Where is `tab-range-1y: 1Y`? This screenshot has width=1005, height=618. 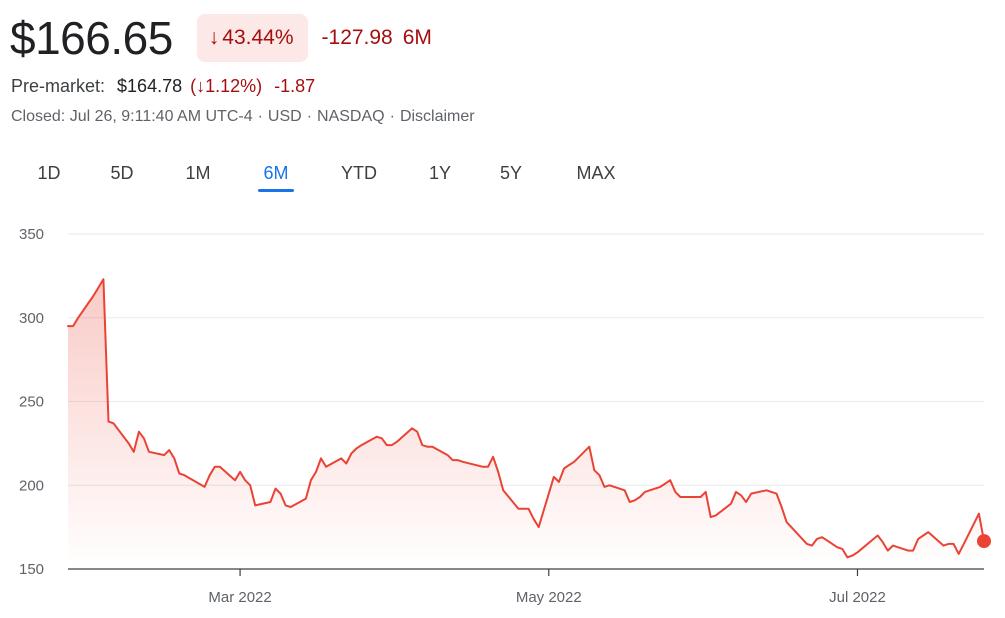
tab-range-1y: 1Y is located at coordinates (440, 173).